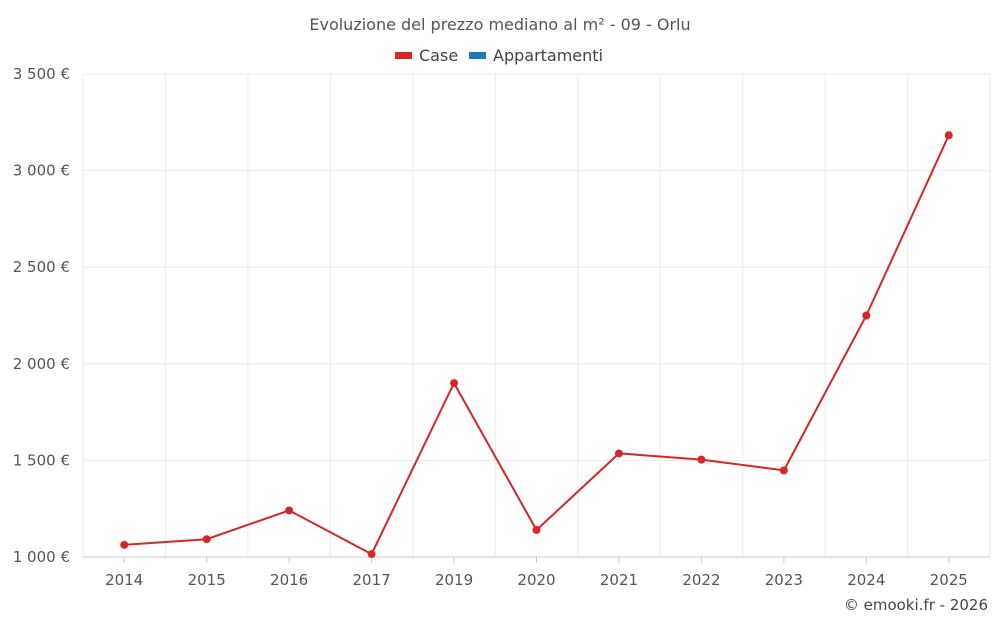  Describe the element at coordinates (548, 55) in the screenshot. I see `legend-label-1: Appartamenti` at that location.